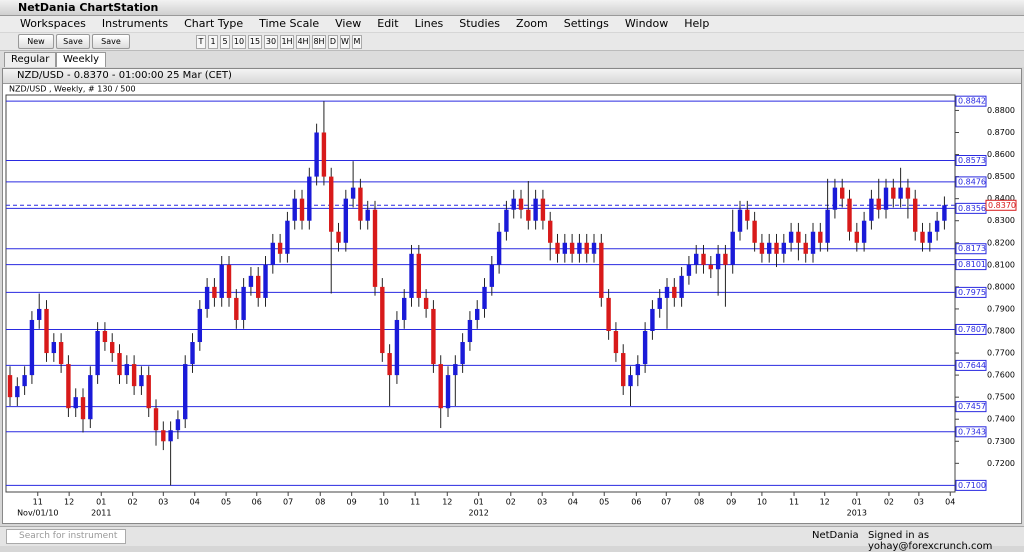  I want to click on menu-item: Window, so click(646, 23).